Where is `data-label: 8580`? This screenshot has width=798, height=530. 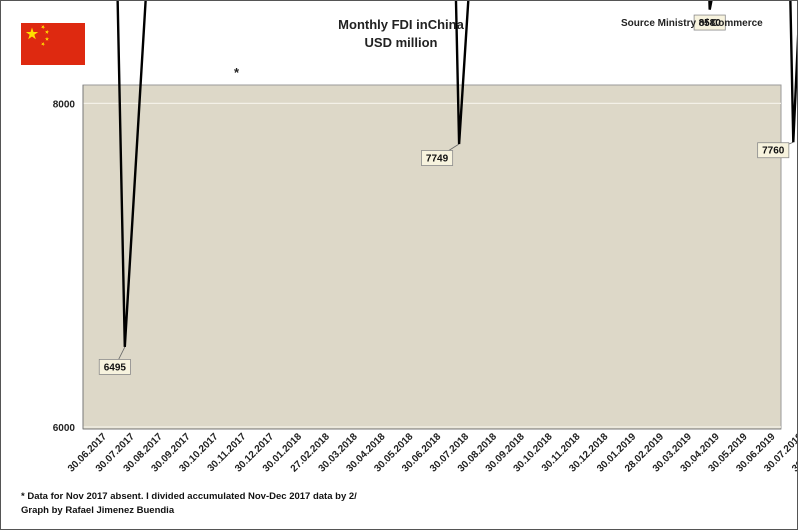
data-label: 8580 is located at coordinates (710, 23).